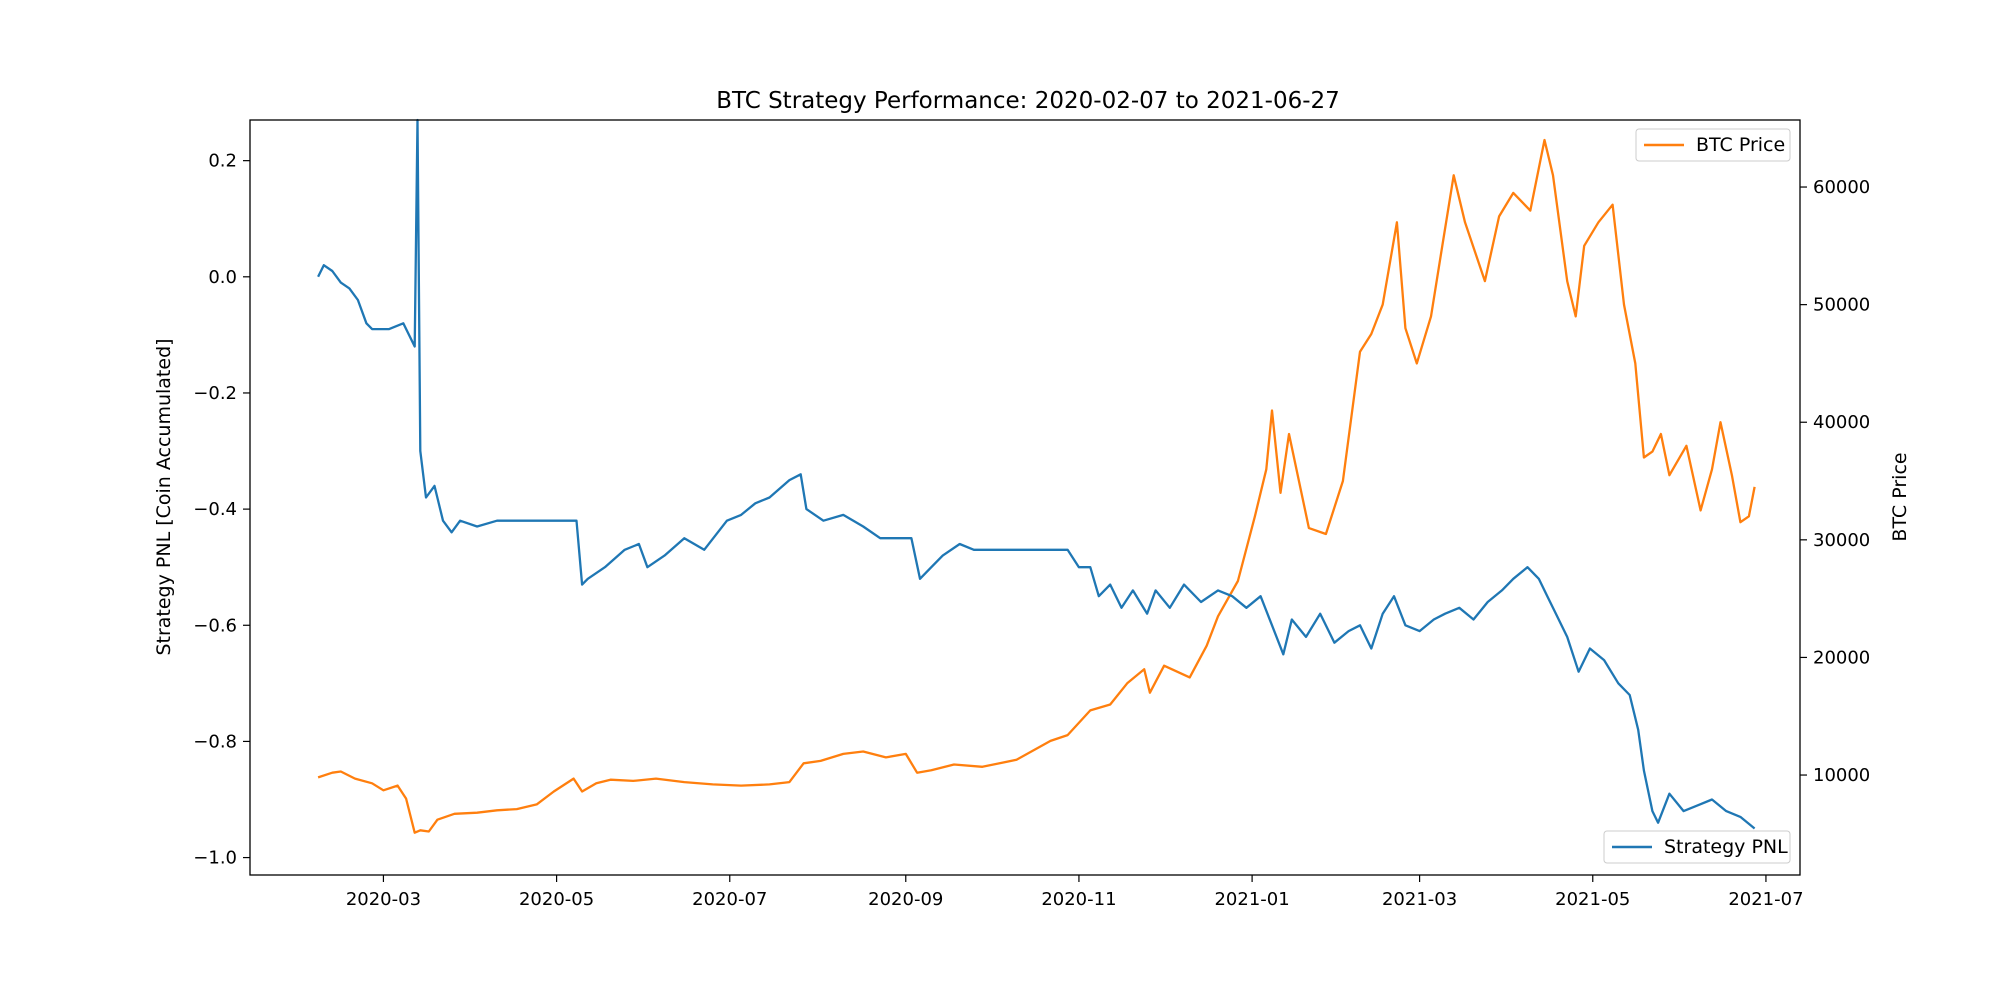 This screenshot has width=2000, height=1000. Describe the element at coordinates (1419, 899) in the screenshot. I see `x-tick-label: 2021-03` at that location.